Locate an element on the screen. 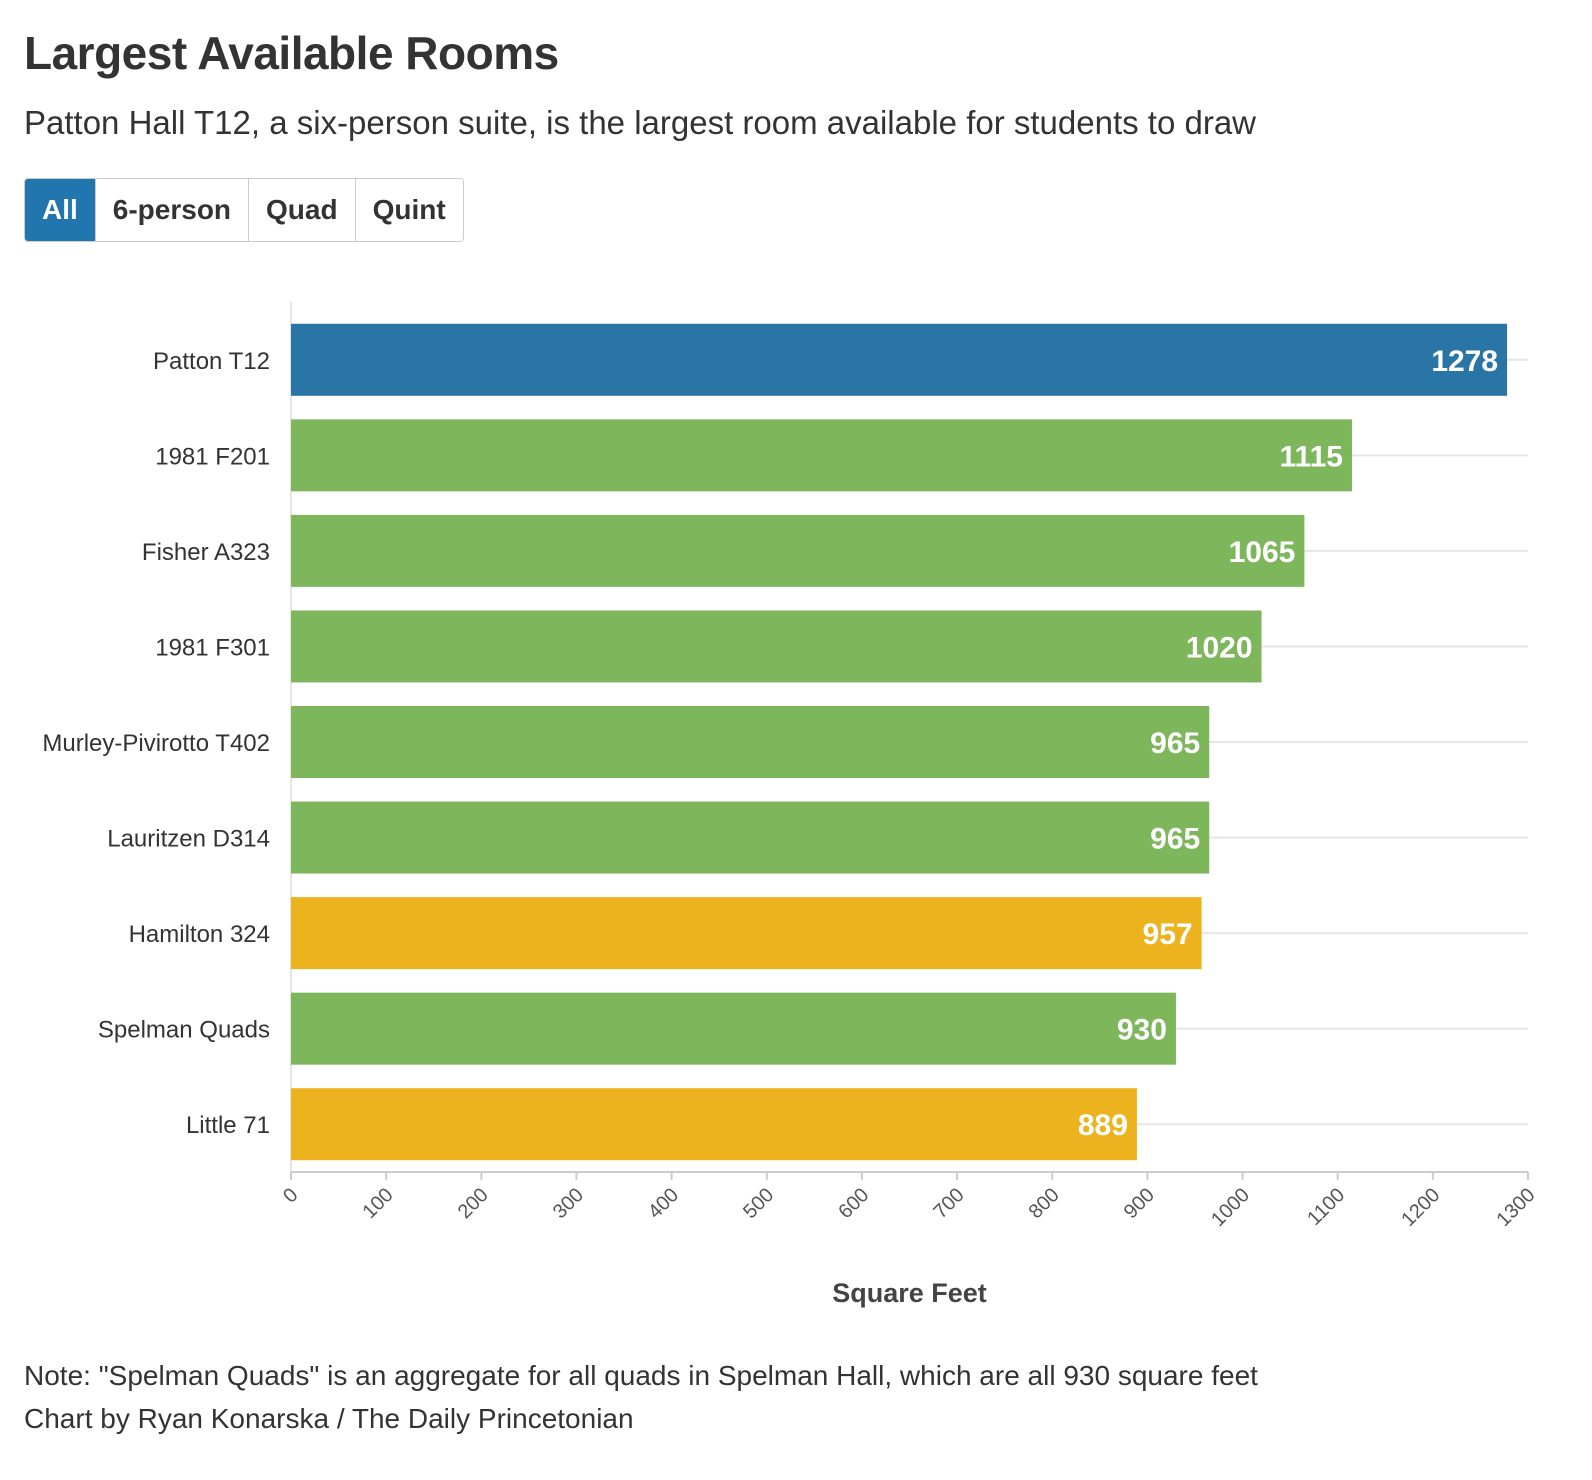  bar-value-label: 1020 is located at coordinates (1219, 647).